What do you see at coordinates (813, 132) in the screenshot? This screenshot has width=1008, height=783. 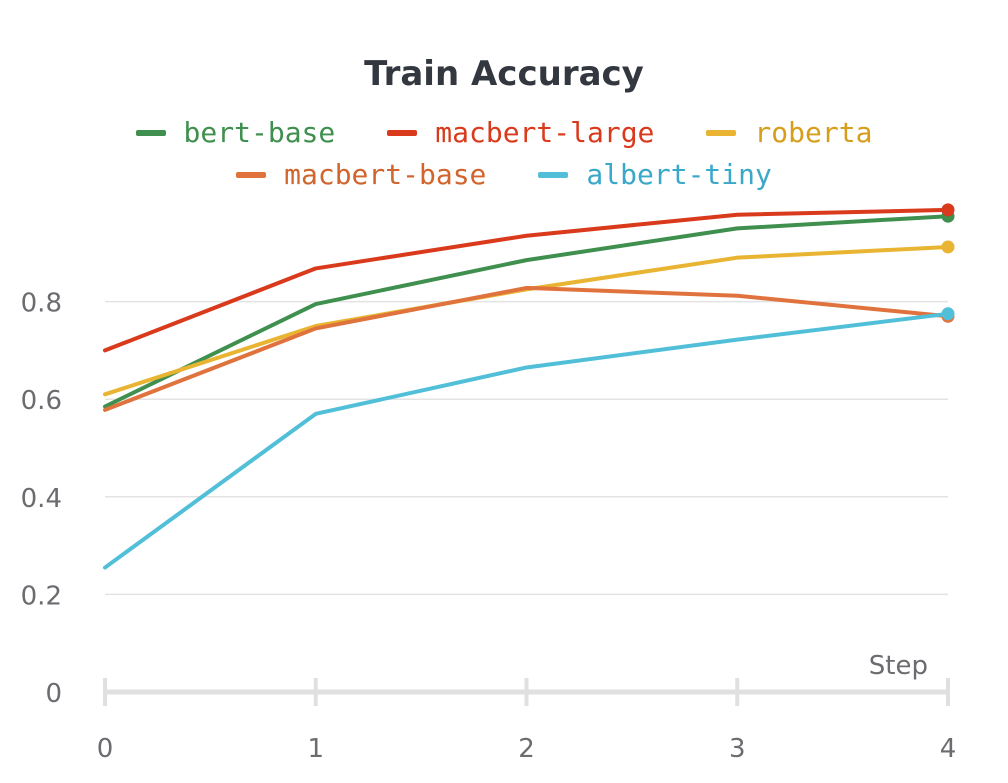 I see `legend-label: roberta` at bounding box center [813, 132].